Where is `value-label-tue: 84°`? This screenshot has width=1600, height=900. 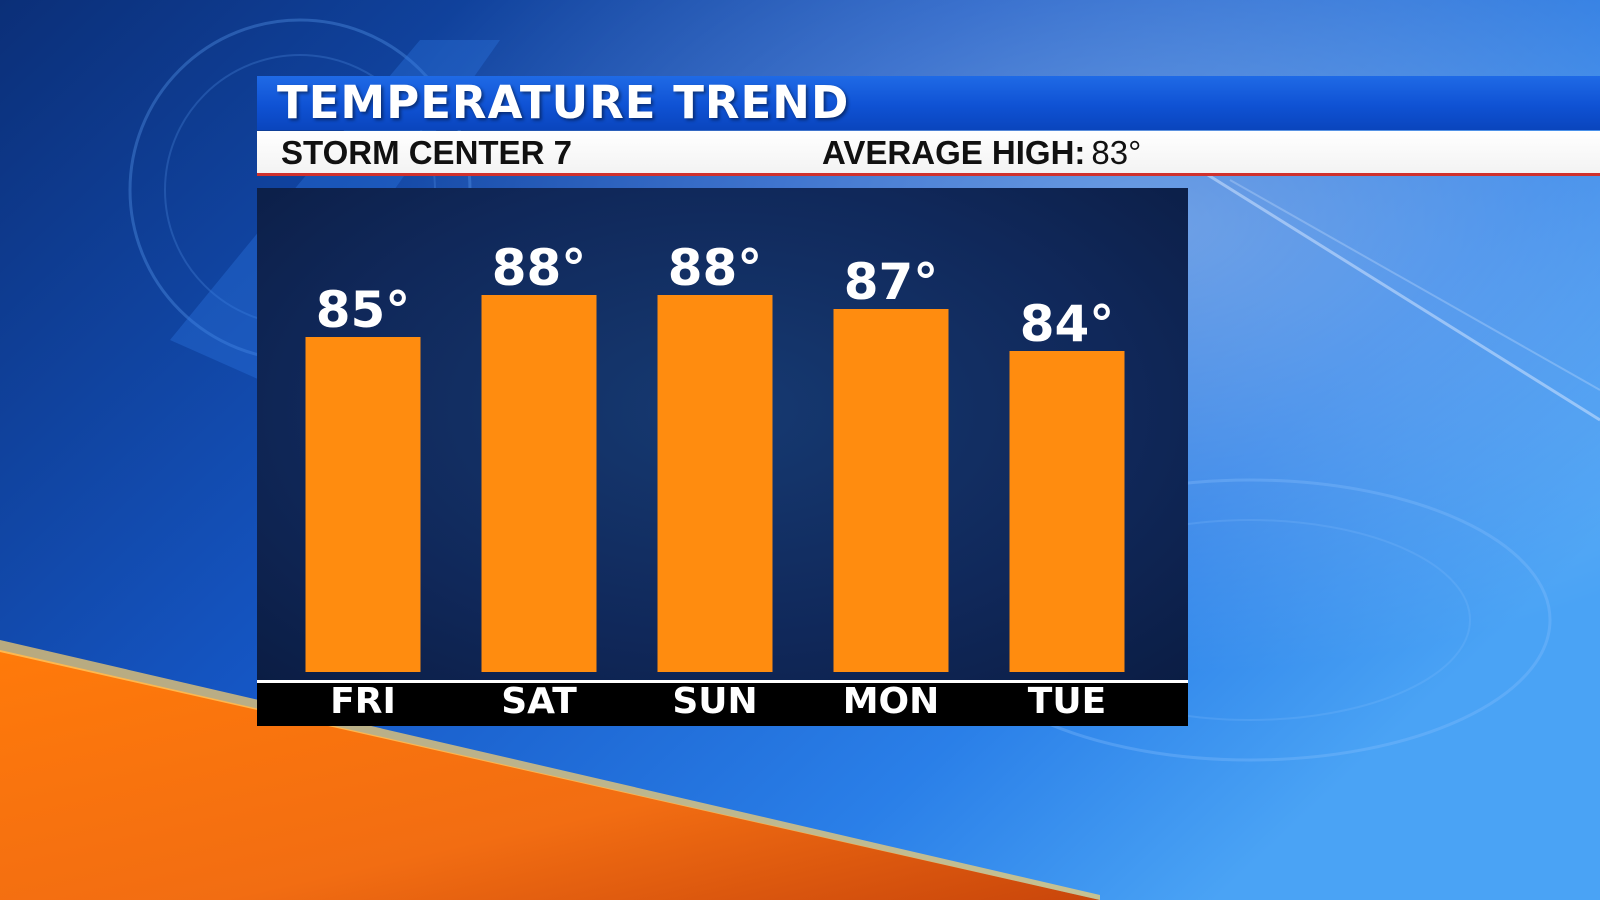
value-label-tue: 84° is located at coordinates (1067, 324).